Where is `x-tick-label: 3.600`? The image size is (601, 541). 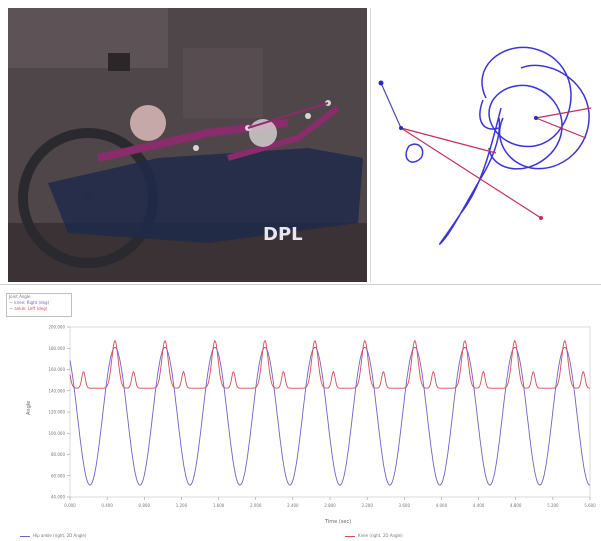 x-tick-label: 3.600 is located at coordinates (405, 505).